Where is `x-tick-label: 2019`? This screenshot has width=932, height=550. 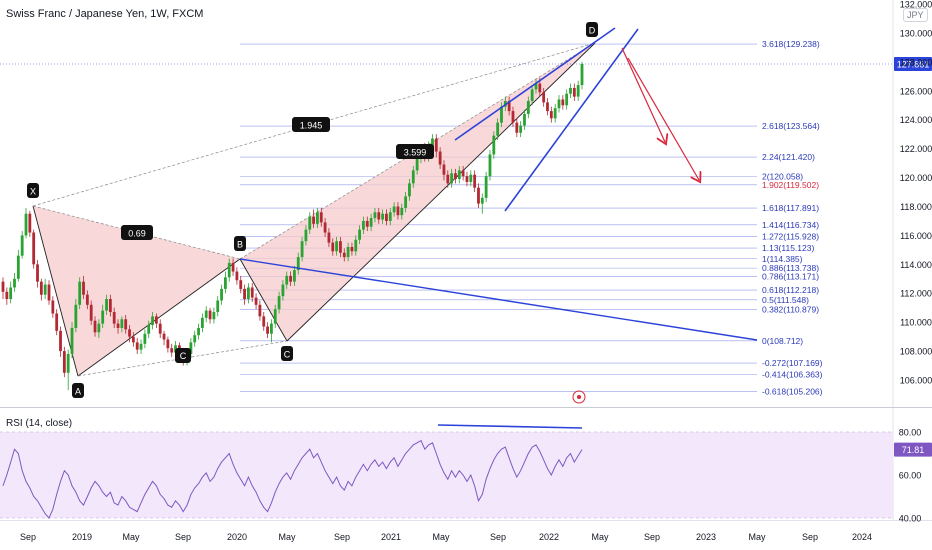 x-tick-label: 2019 is located at coordinates (82, 537).